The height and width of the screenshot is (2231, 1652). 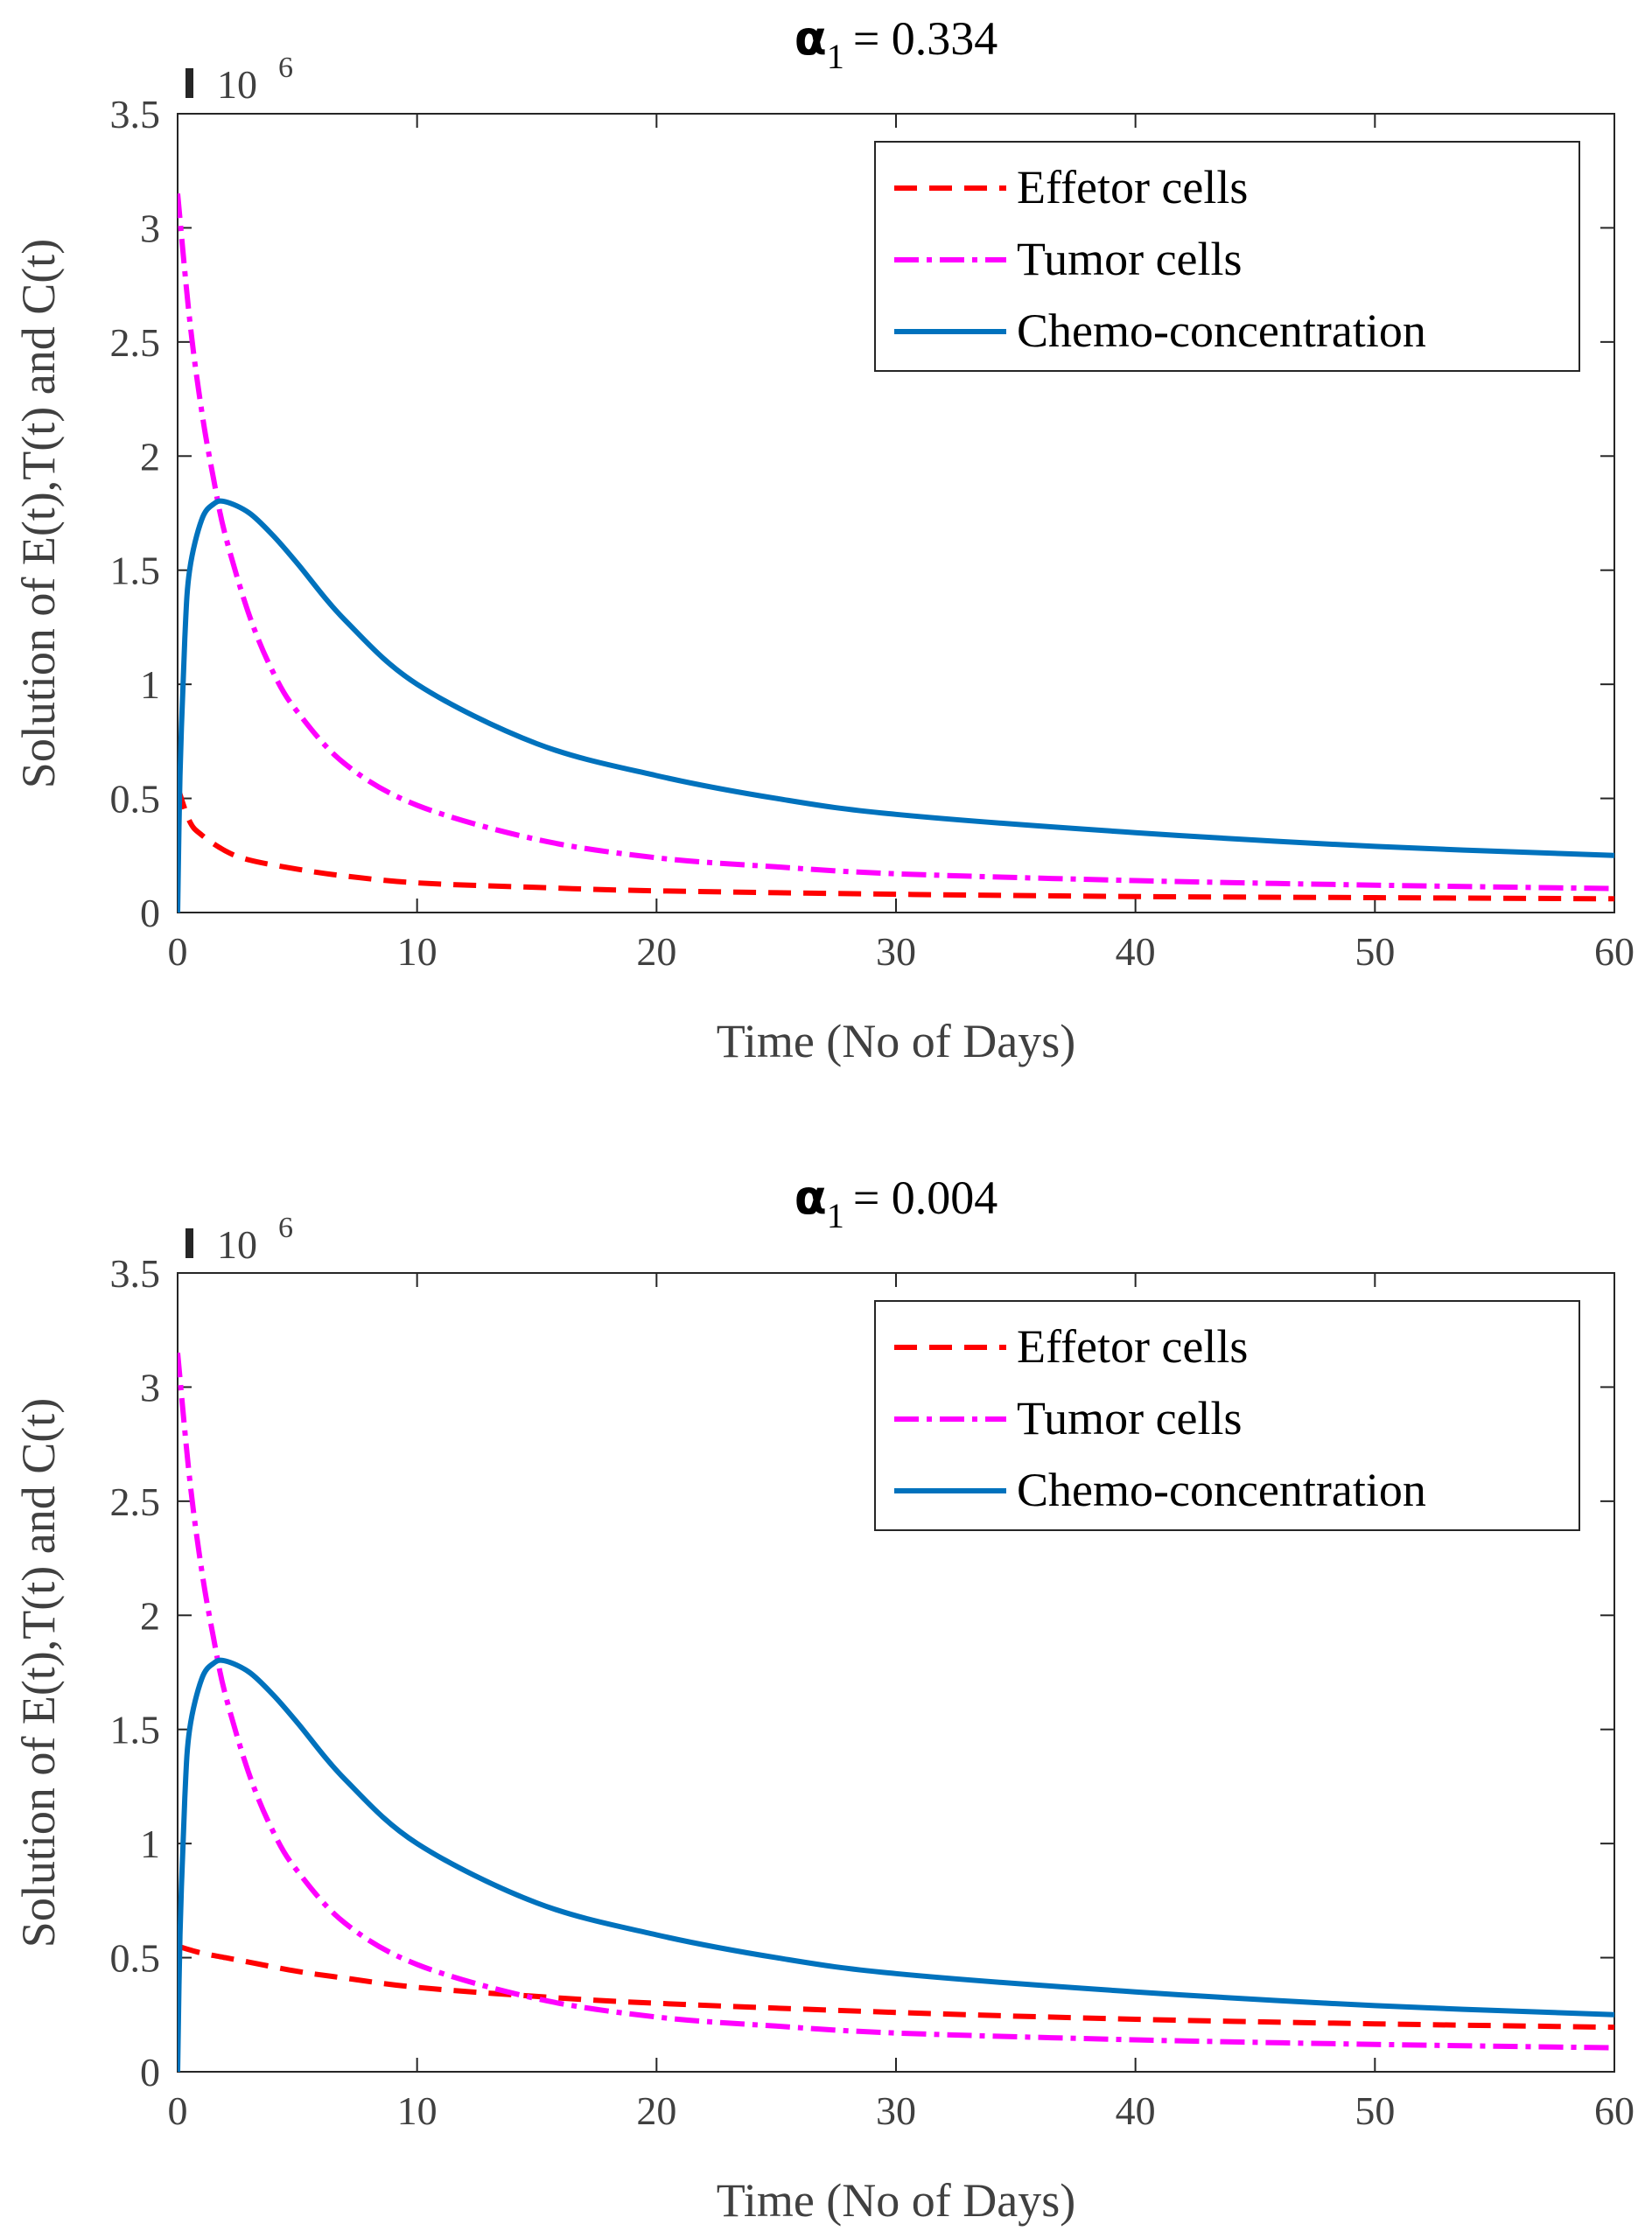 I want to click on title-value: = 0.004, so click(x=925, y=1197).